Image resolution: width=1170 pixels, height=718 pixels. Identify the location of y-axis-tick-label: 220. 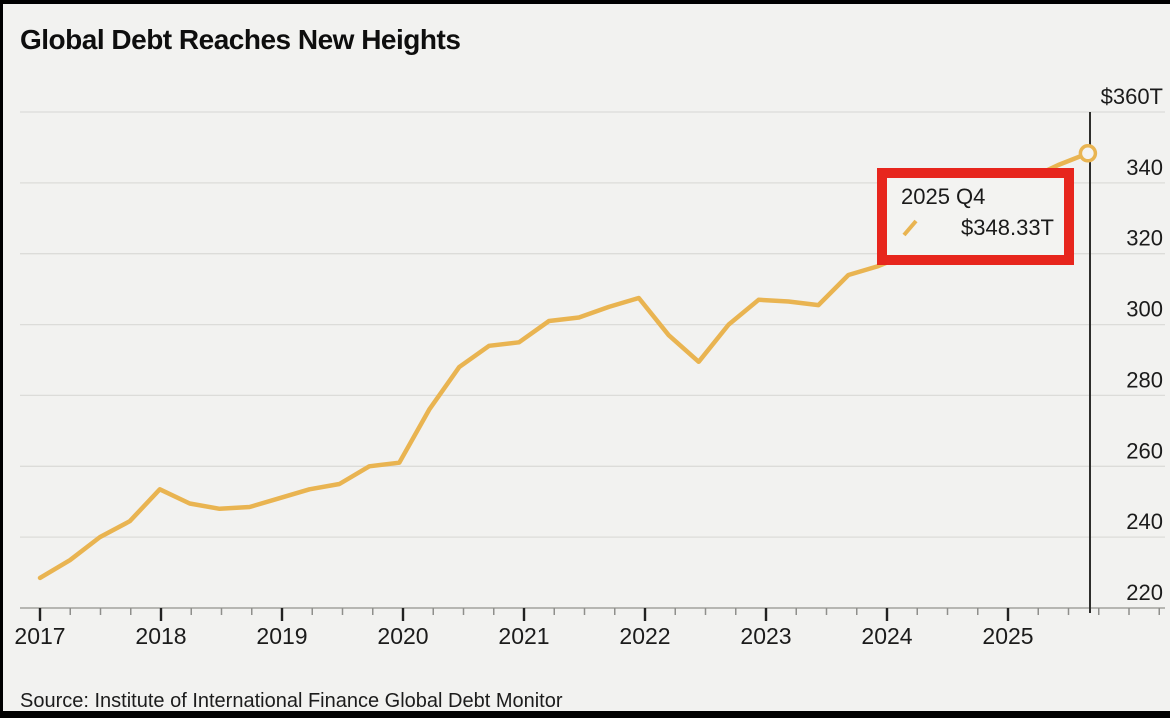
(1144, 592).